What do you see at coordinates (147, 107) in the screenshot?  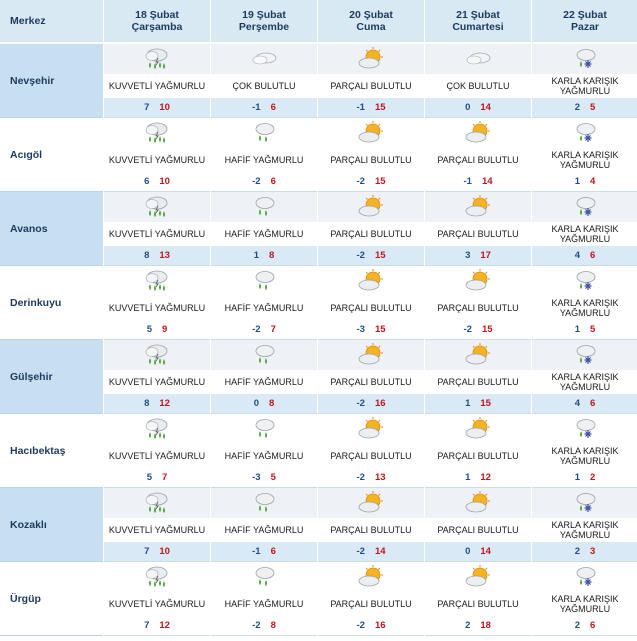 I see `min-temp: 7` at bounding box center [147, 107].